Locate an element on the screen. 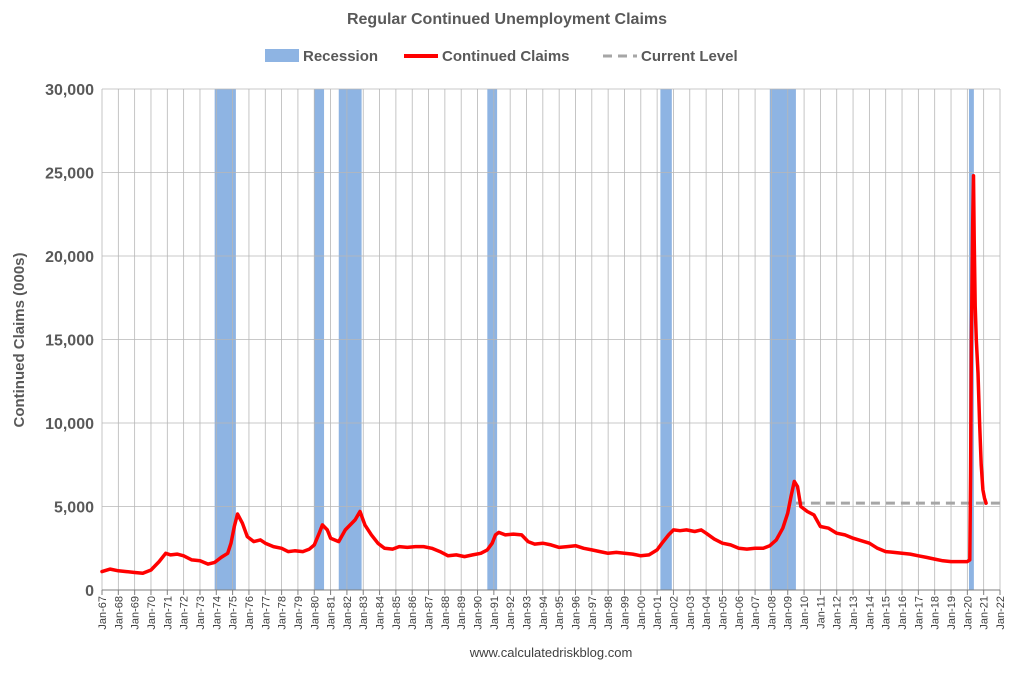 Image resolution: width=1014 pixels, height=682 pixels. x-tick-label: Jan-77 is located at coordinates (266, 613).